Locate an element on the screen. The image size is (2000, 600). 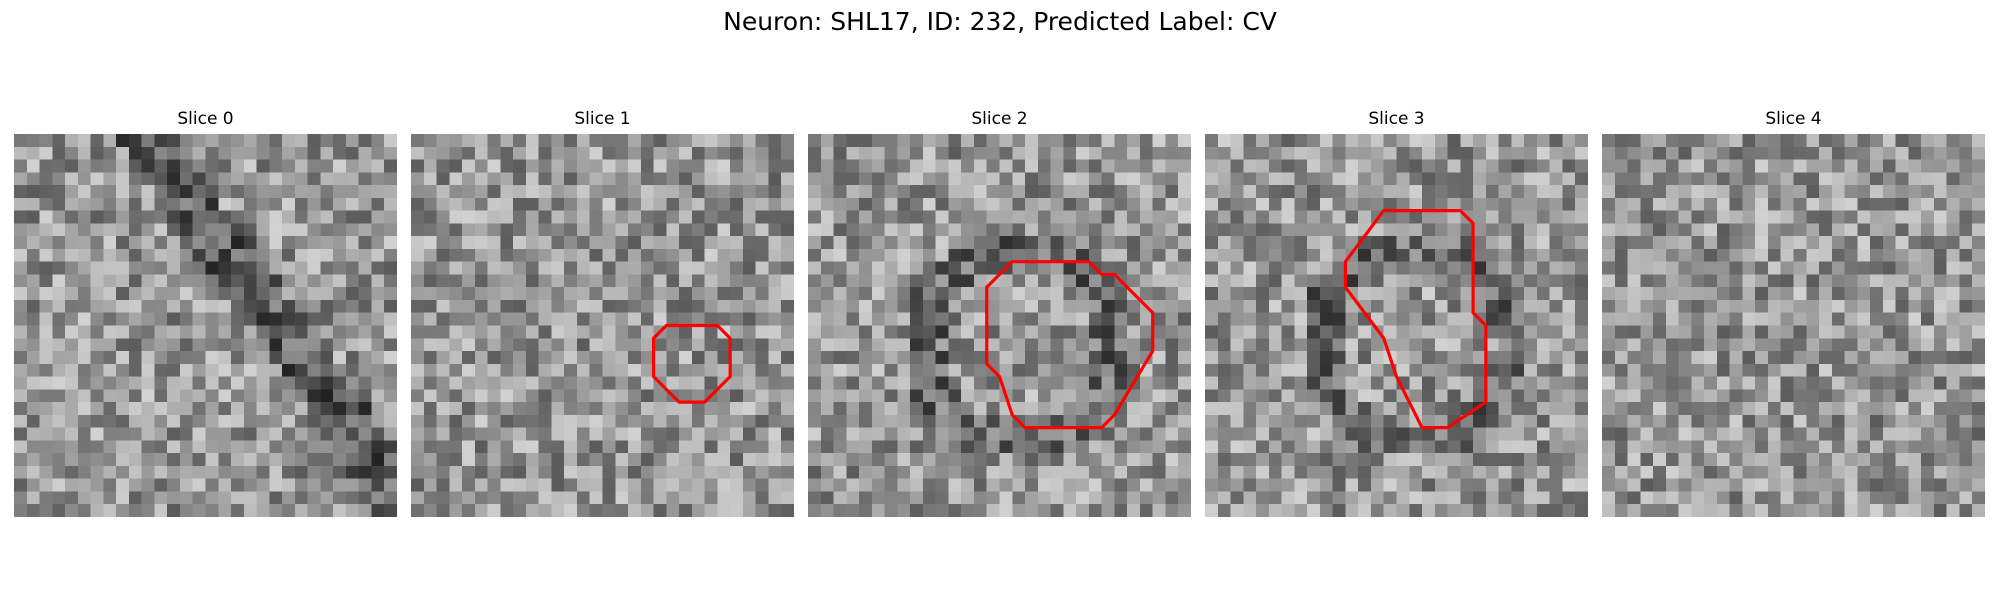
slice-title: Slice 2 is located at coordinates (999, 119).